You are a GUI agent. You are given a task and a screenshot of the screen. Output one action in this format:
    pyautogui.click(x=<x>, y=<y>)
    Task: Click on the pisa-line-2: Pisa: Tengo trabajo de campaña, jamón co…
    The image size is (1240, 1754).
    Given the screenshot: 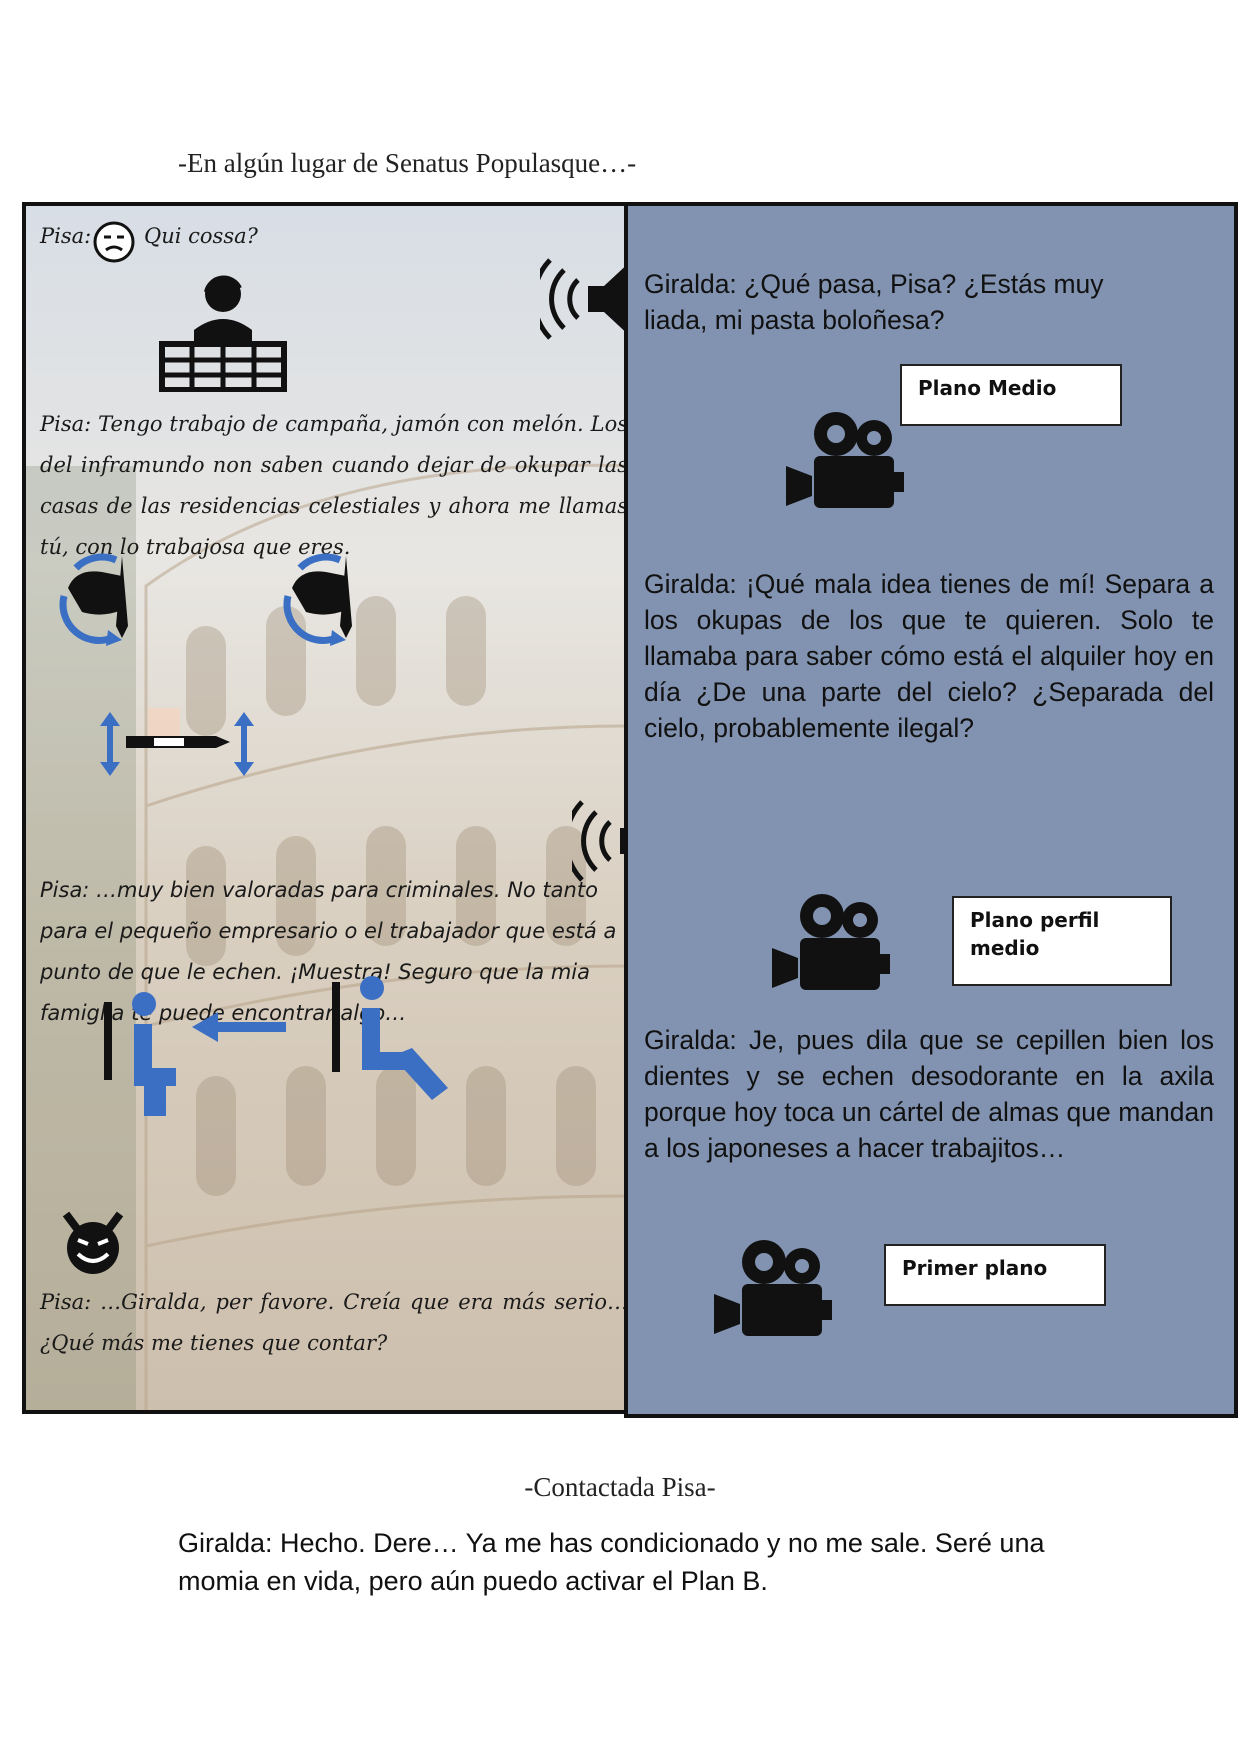 What is the action you would take?
    pyautogui.click(x=334, y=485)
    